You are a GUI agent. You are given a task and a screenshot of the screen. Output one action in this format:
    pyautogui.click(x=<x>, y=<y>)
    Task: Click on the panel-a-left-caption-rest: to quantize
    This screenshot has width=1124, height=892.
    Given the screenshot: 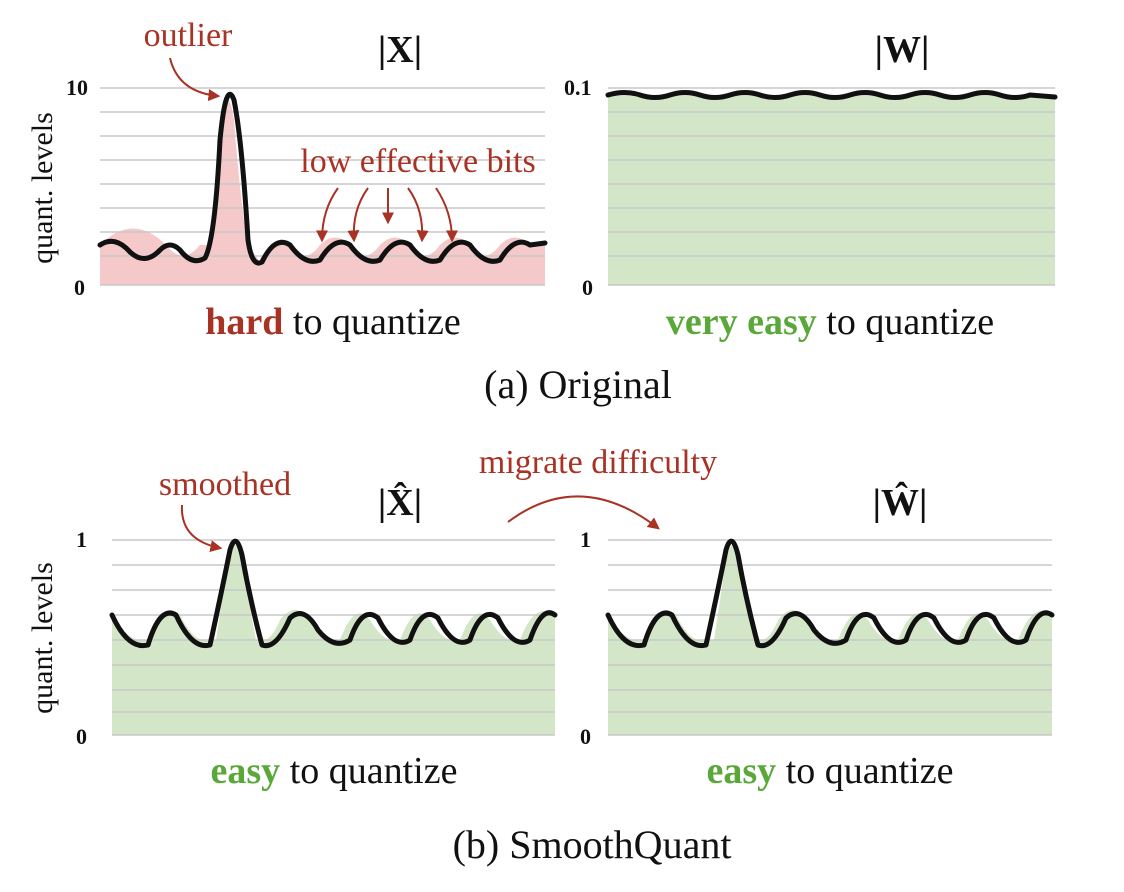 What is the action you would take?
    pyautogui.click(x=371, y=322)
    